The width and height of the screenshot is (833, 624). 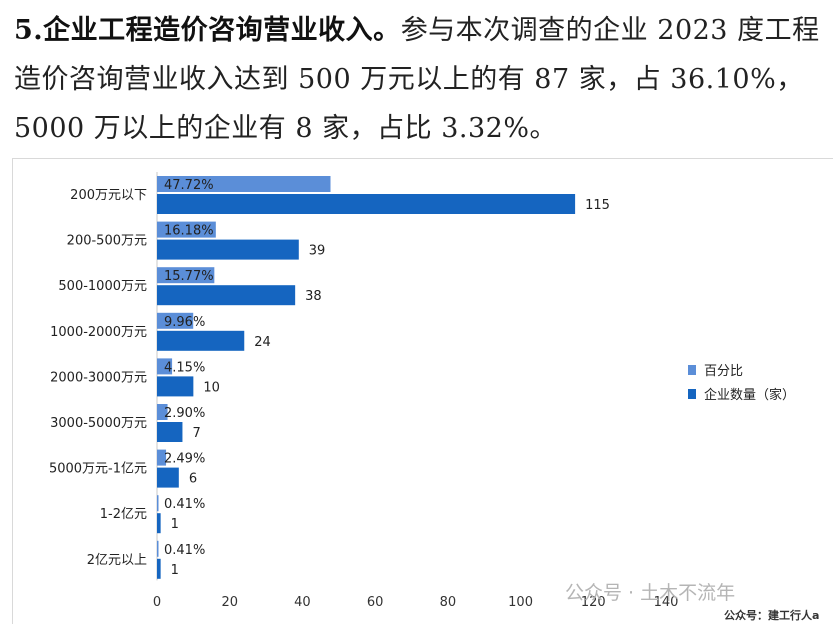 I want to click on percent-data-label: 16.18%, so click(x=189, y=231).